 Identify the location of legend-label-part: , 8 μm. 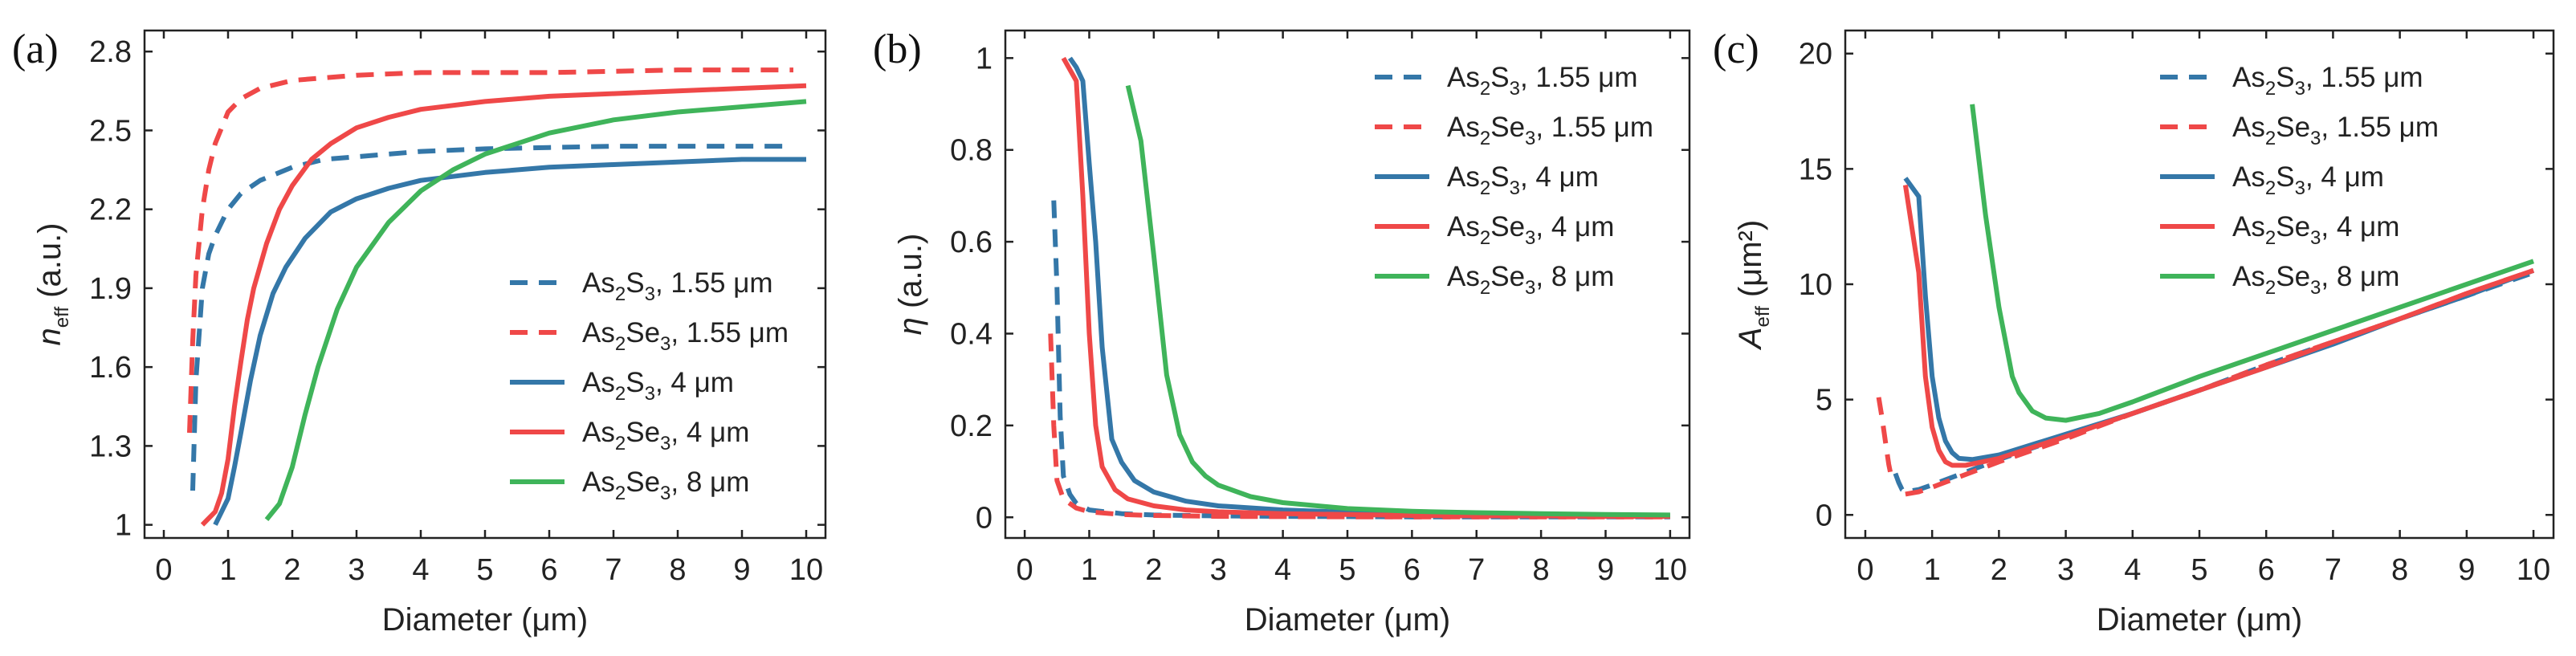
(1574, 276).